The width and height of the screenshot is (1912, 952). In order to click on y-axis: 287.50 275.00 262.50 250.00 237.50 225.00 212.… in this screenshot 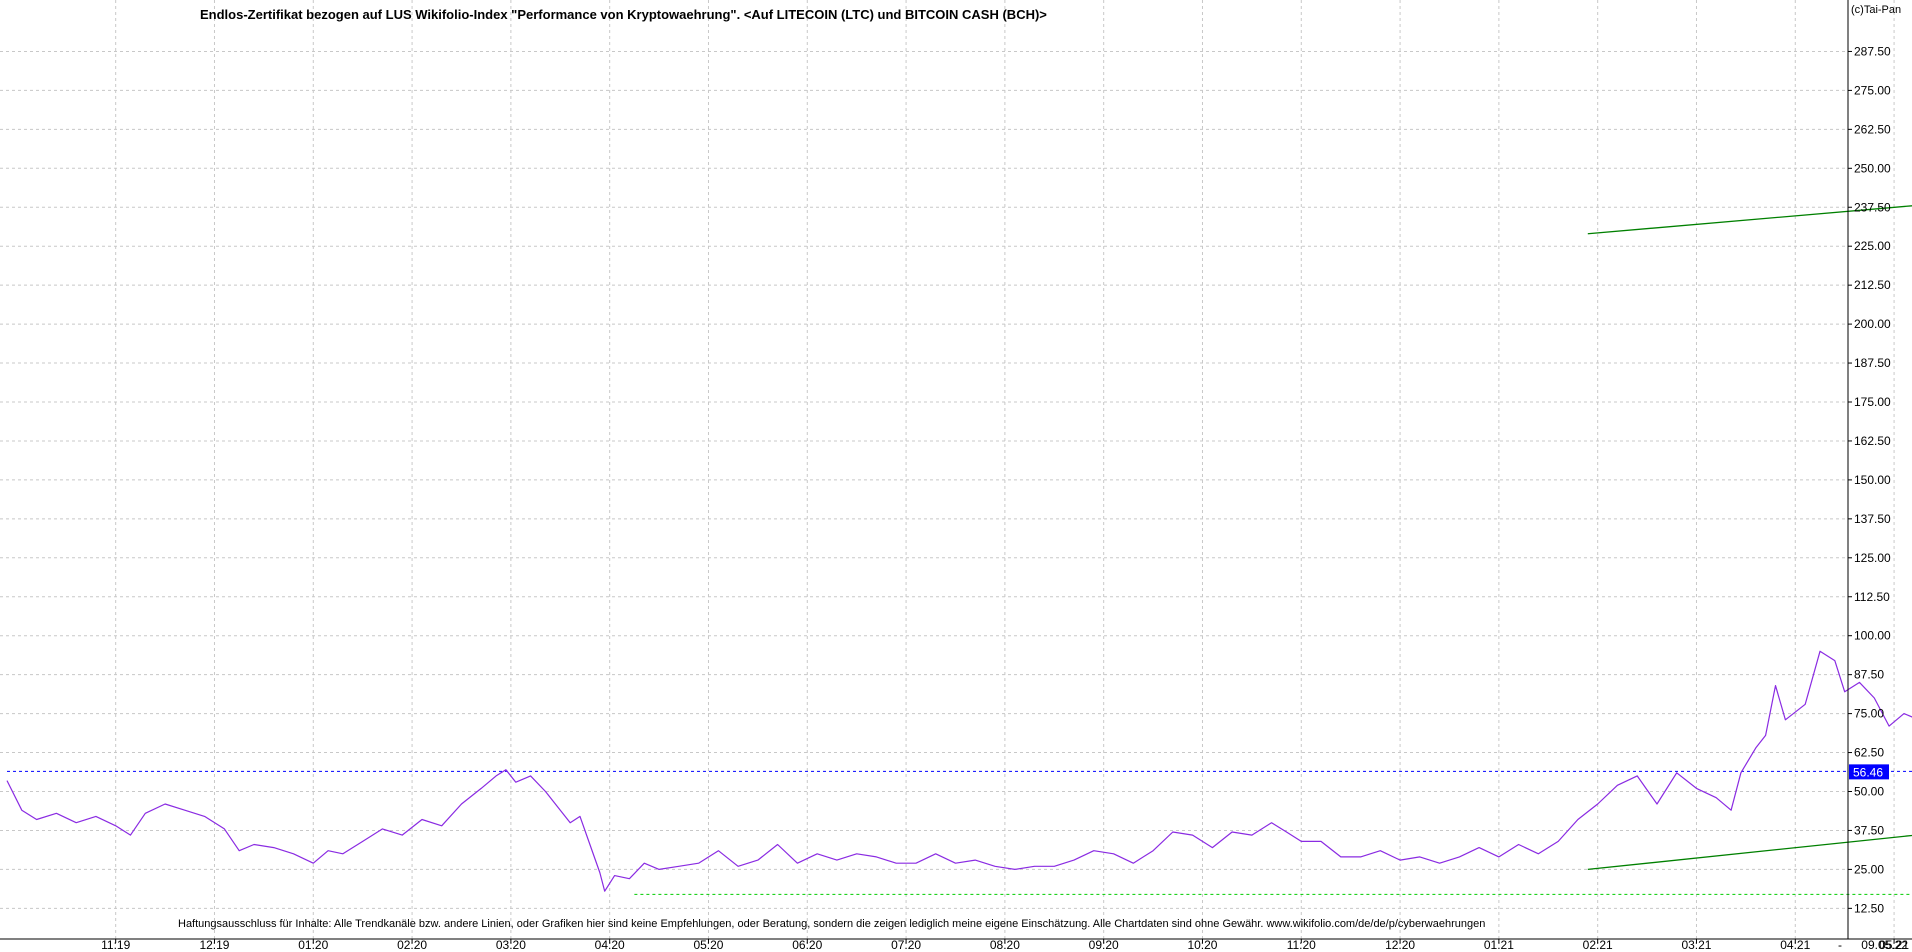, I will do `click(1869, 469)`.